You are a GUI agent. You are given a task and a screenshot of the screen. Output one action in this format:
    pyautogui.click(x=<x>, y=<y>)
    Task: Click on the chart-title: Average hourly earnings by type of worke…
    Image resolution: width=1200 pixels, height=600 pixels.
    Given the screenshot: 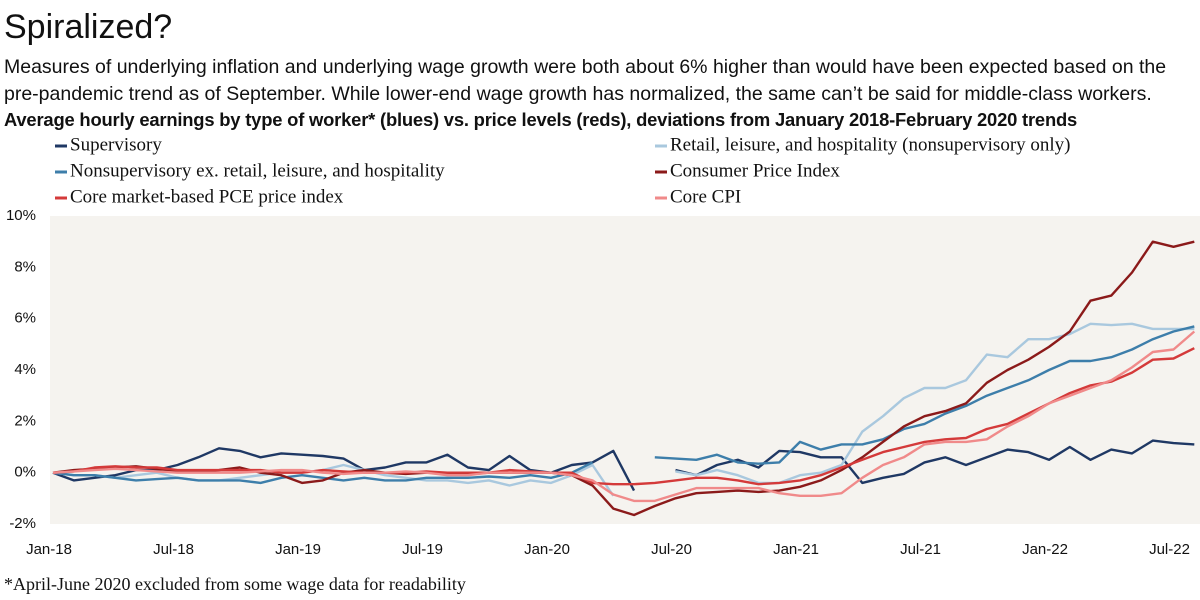 What is the action you would take?
    pyautogui.click(x=541, y=119)
    